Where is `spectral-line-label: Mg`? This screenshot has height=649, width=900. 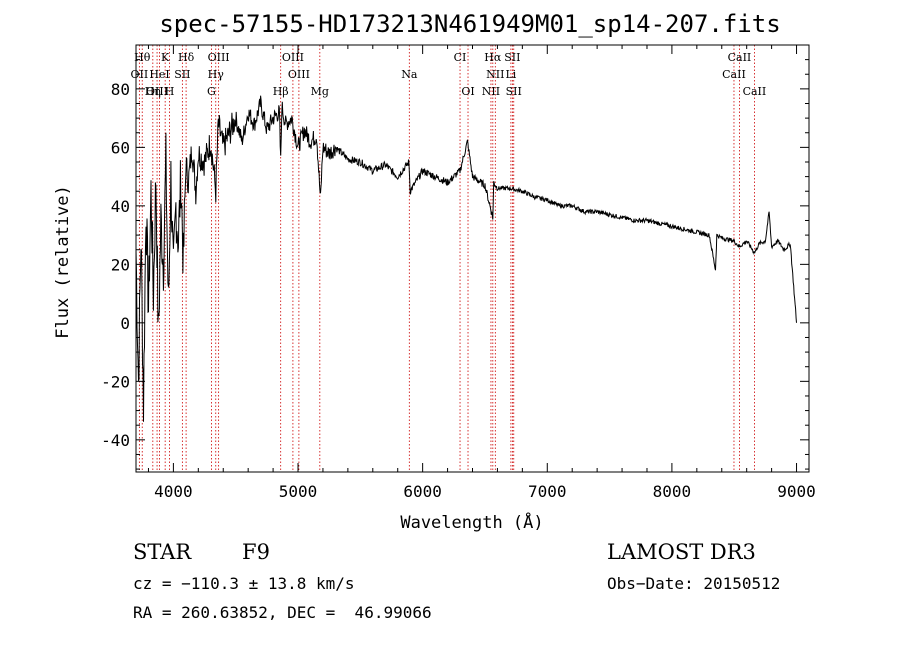 spectral-line-label: Mg is located at coordinates (320, 91).